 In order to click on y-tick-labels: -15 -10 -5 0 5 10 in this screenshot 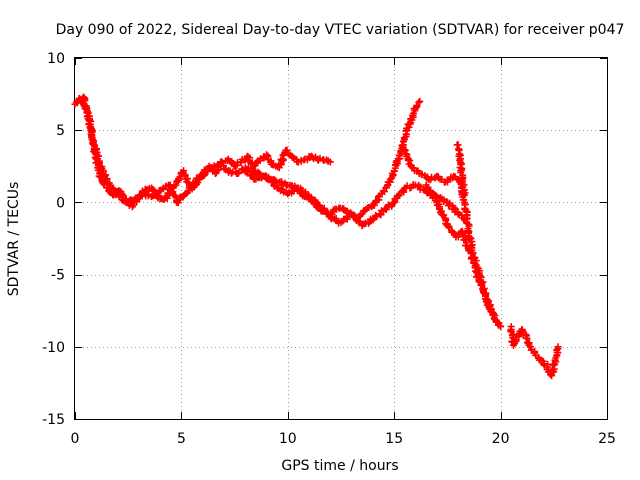, I will do `click(53, 239)`.